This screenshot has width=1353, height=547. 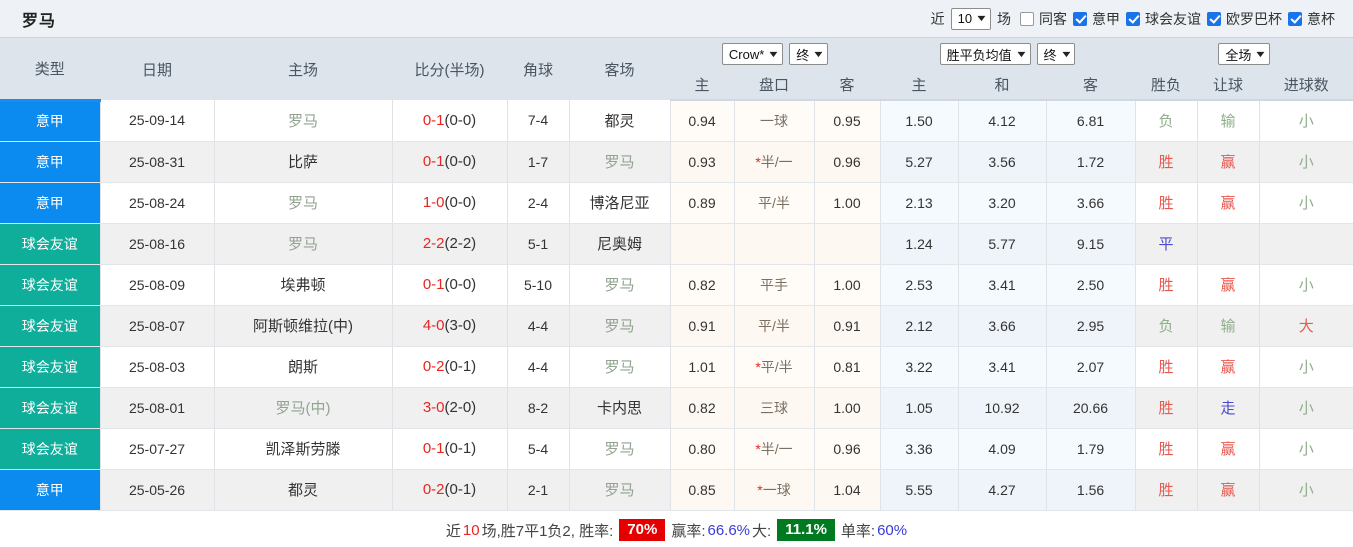 I want to click on cell-handicap-away-odds: 1.04, so click(x=847, y=490).